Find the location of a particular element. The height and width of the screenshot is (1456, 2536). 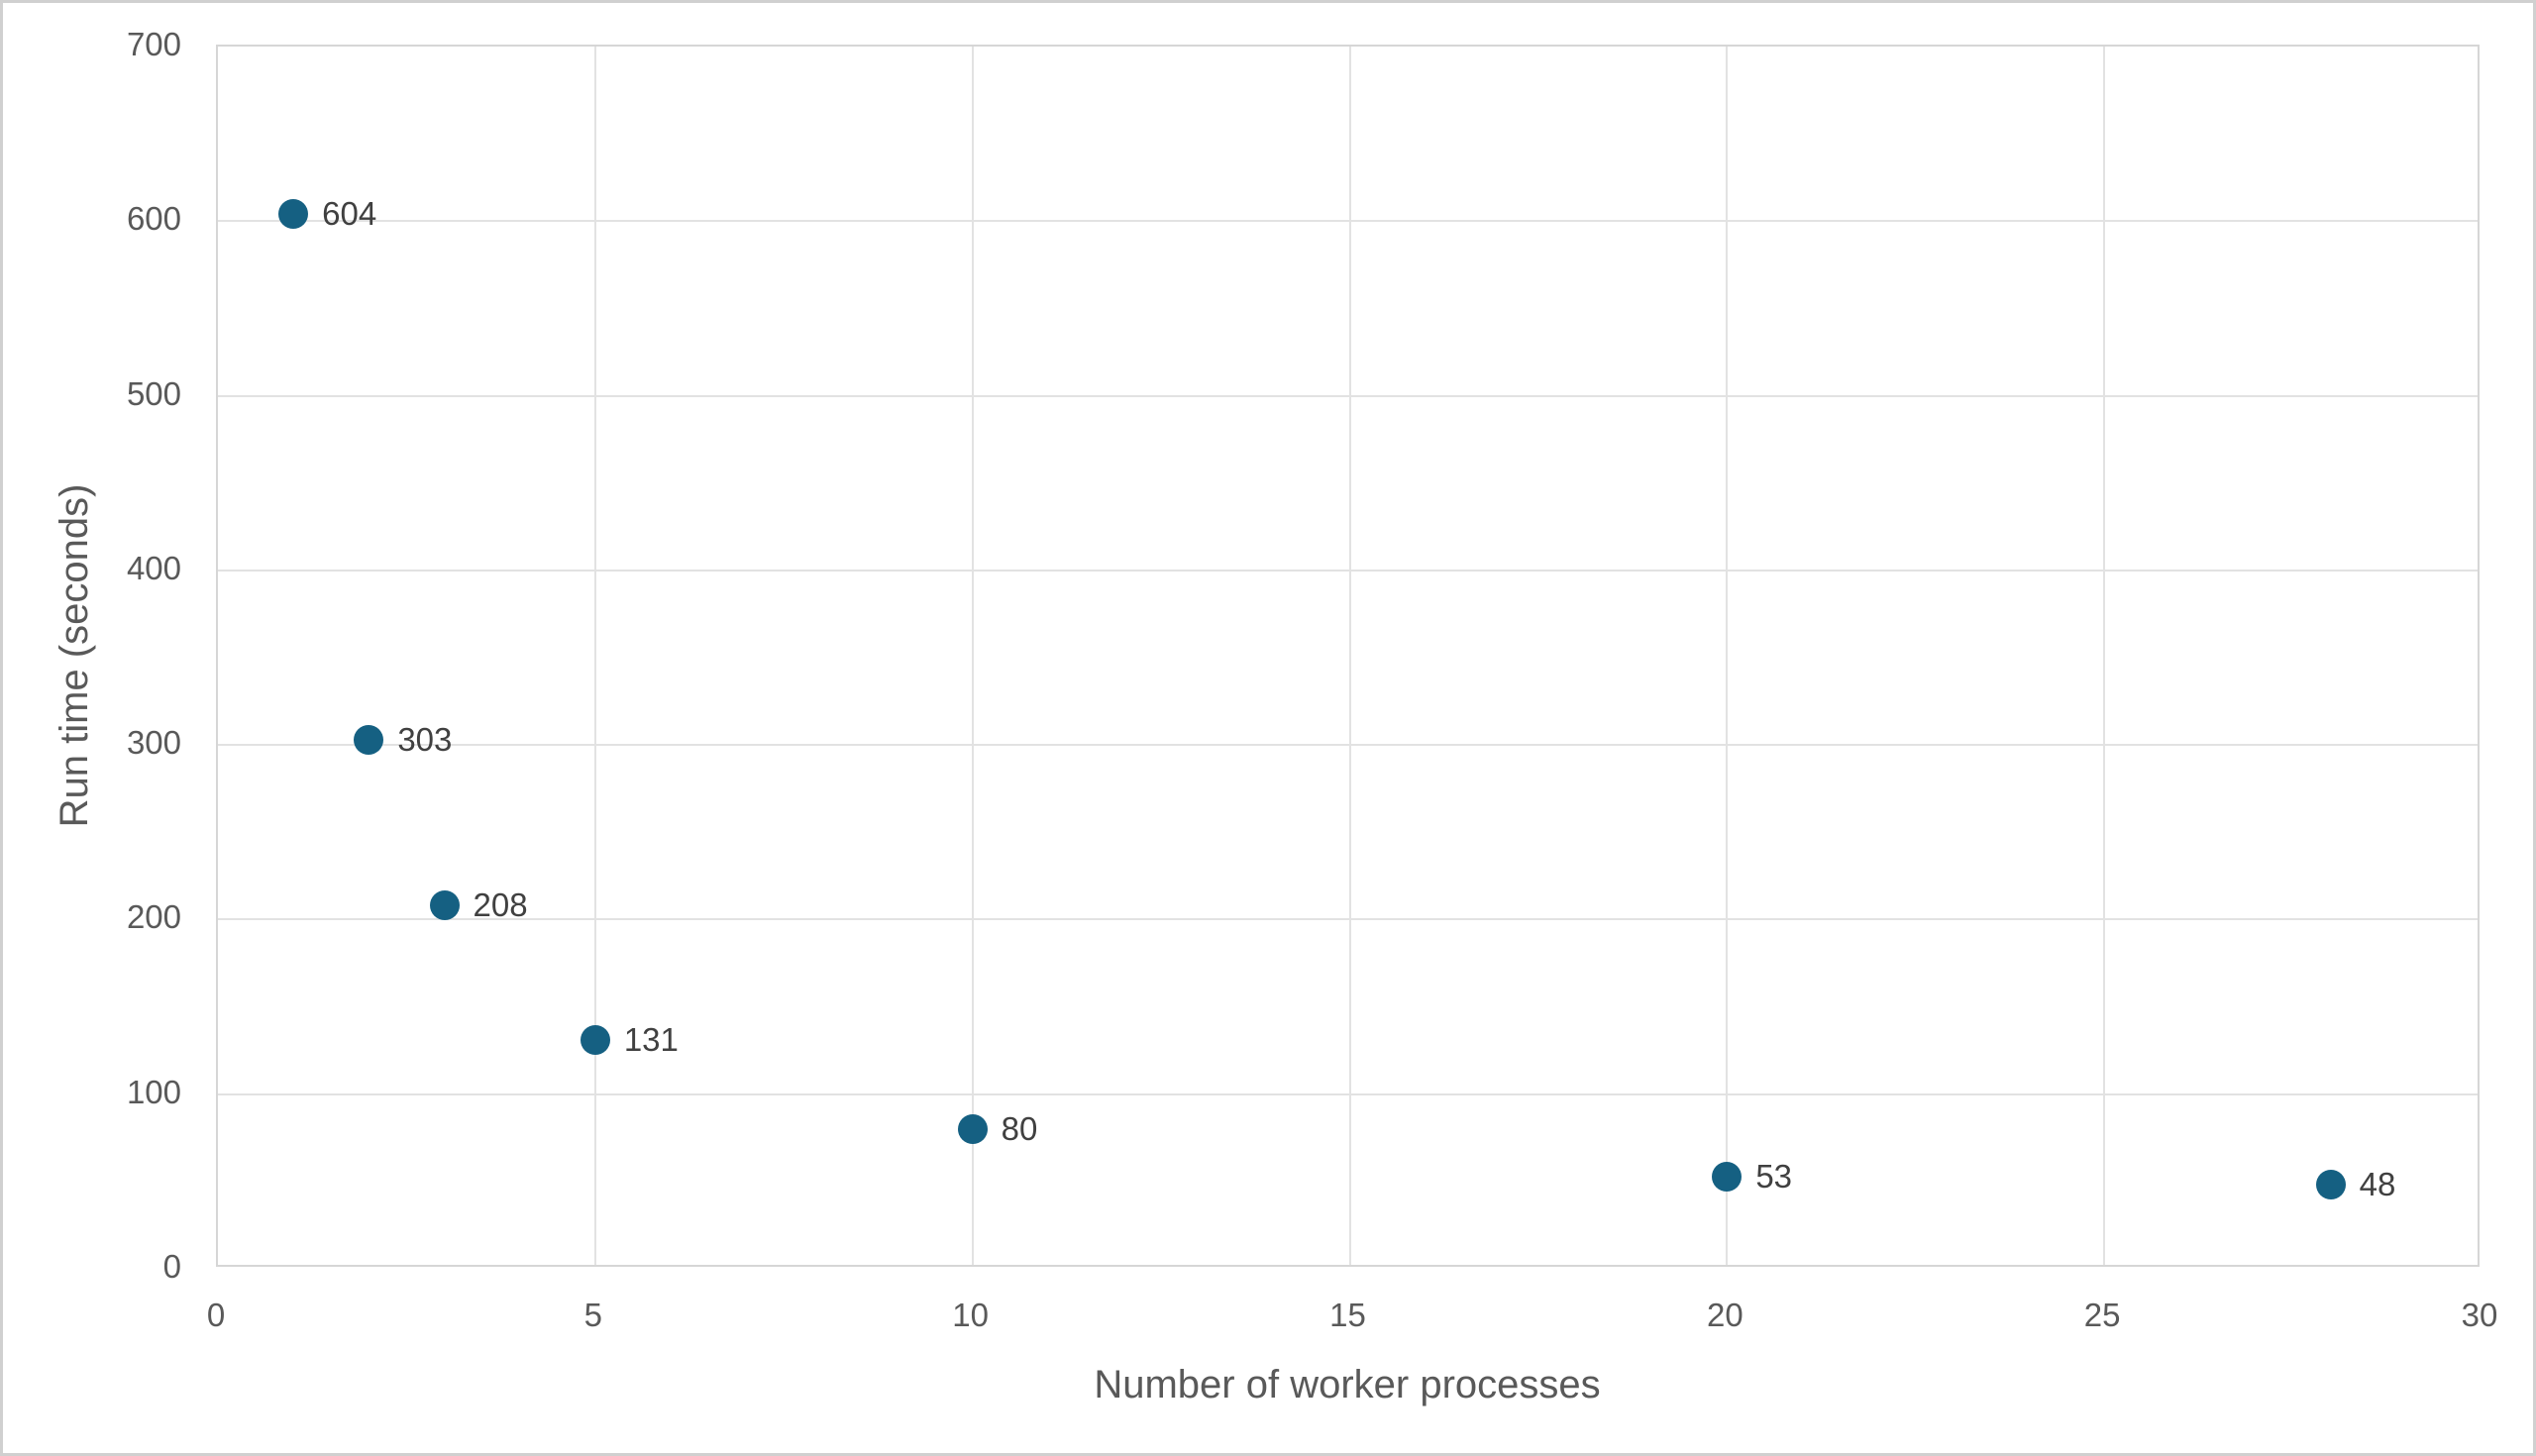

x-tick-label: 15 is located at coordinates (1347, 1315).